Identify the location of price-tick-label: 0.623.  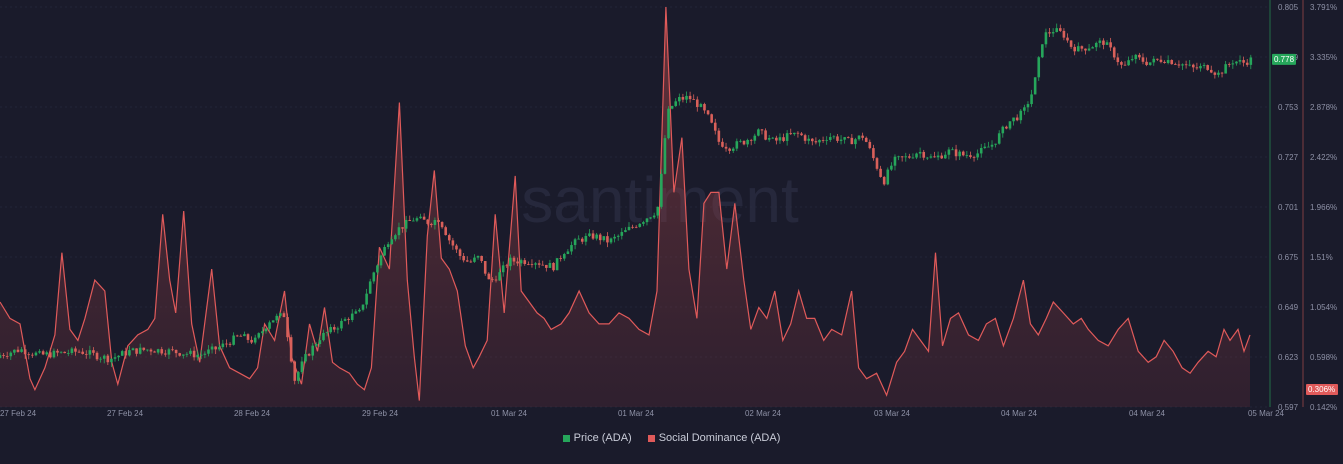
(1288, 357).